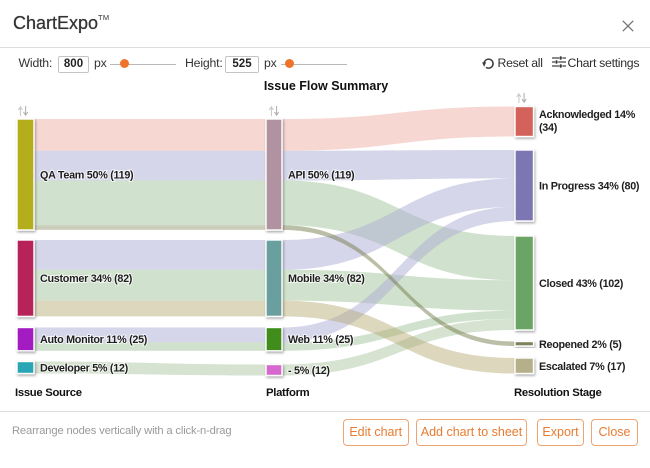  What do you see at coordinates (309, 371) in the screenshot?
I see `svg-text: - 5% (12)` at bounding box center [309, 371].